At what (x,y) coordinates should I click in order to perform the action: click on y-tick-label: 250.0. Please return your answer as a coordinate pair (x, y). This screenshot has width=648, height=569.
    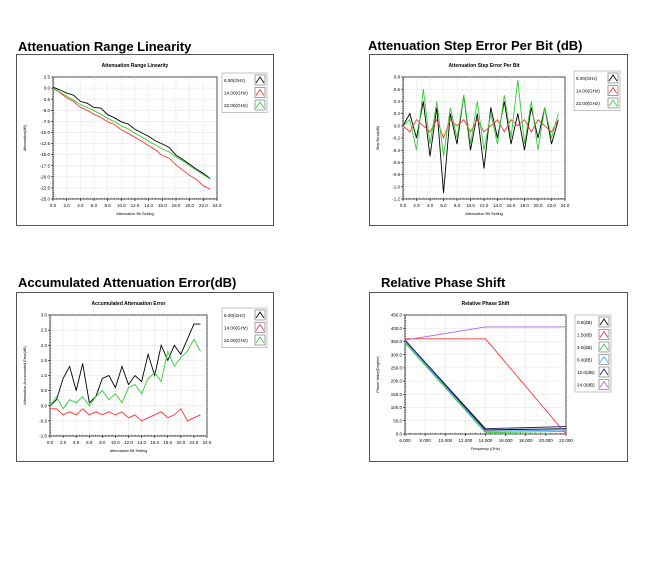
    Looking at the image, I should click on (397, 367).